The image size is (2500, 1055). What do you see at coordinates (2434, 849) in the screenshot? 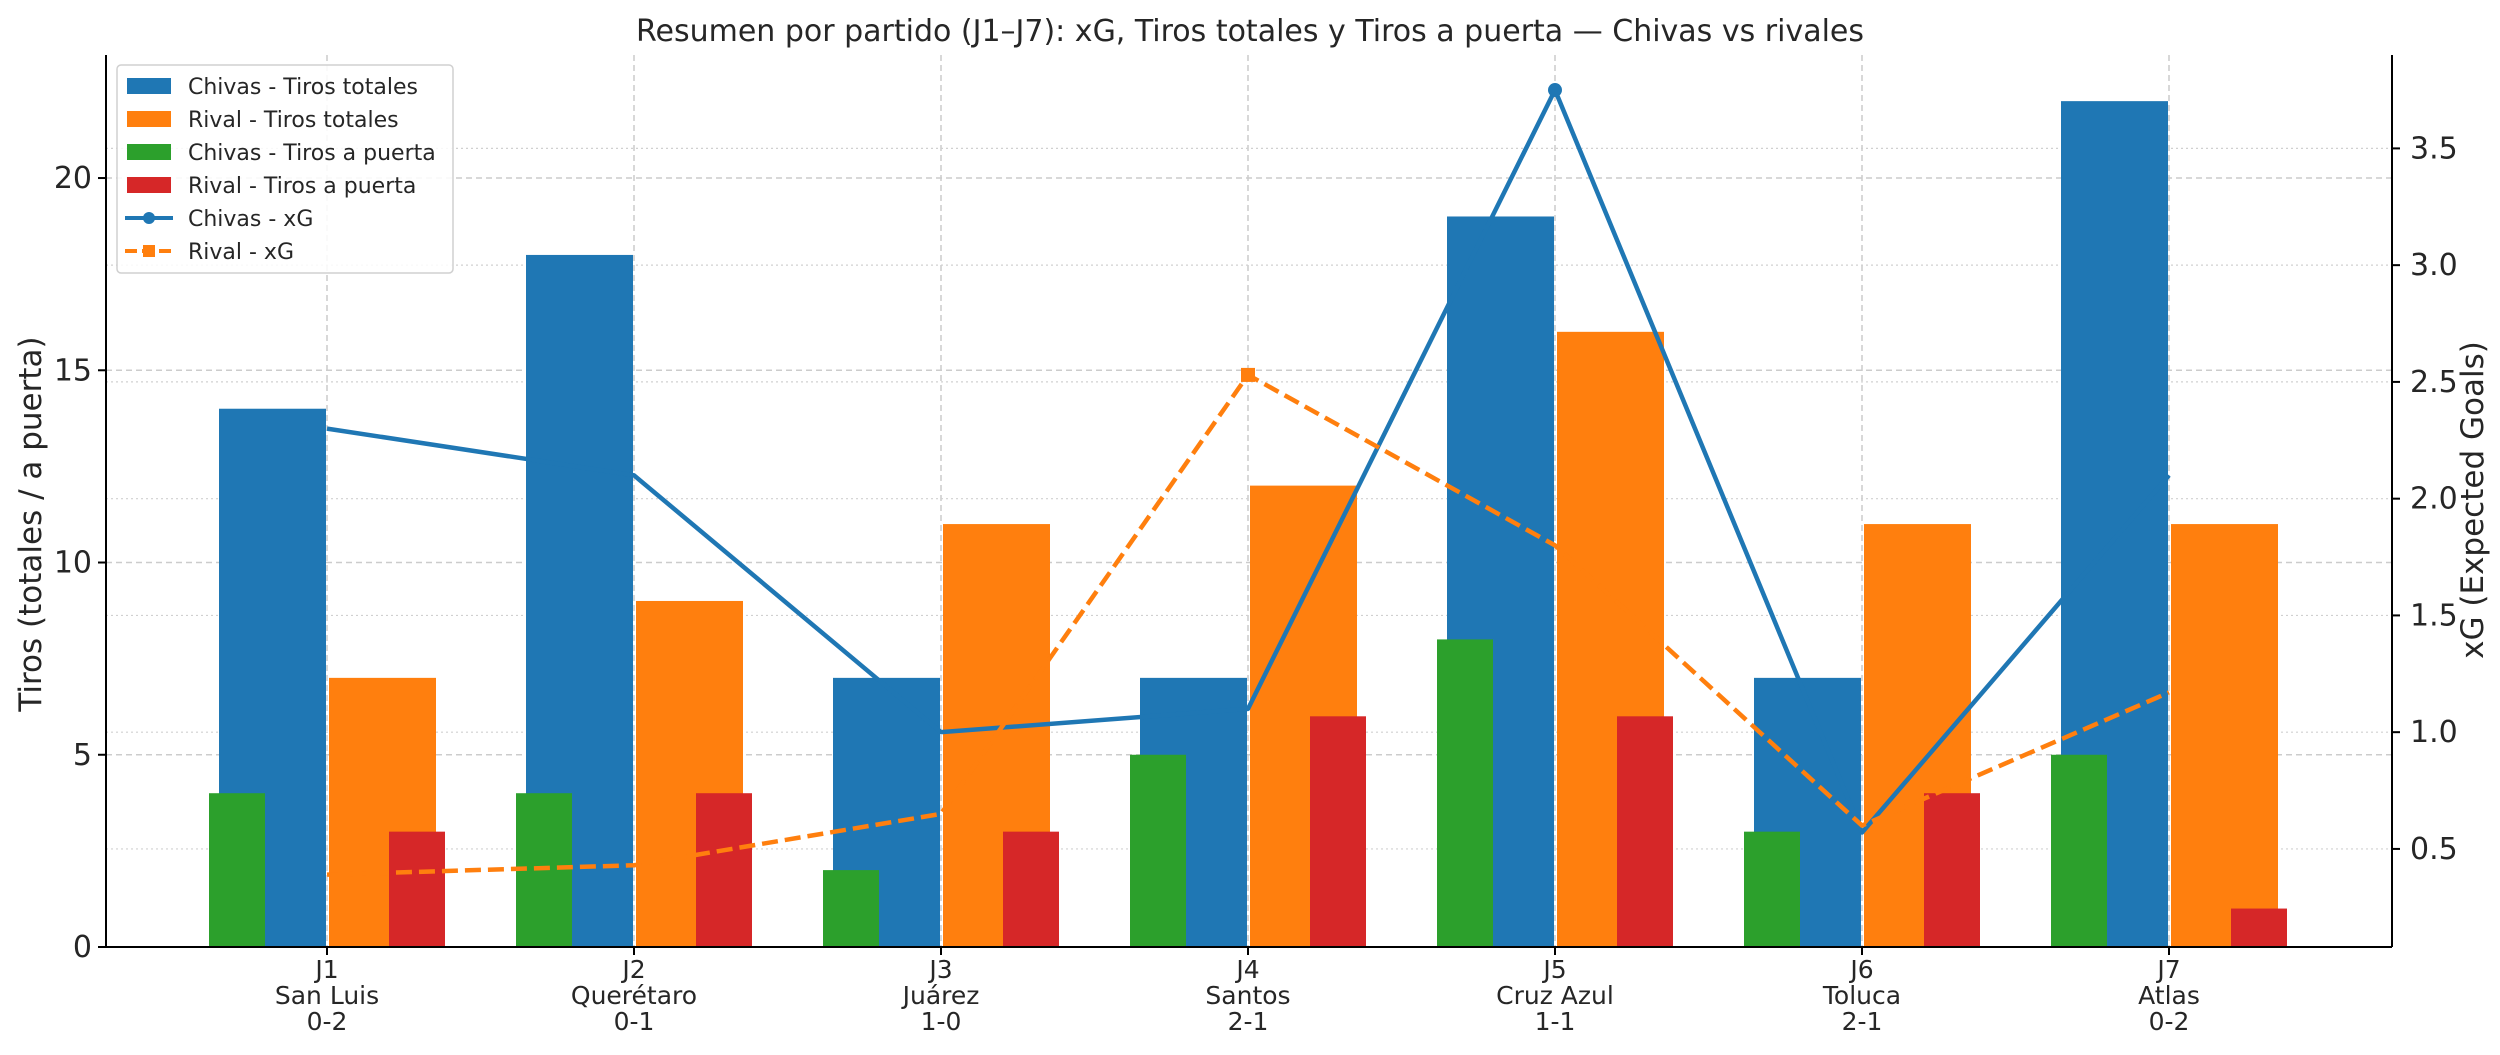
I see `y-tick-label-right: 0.5` at bounding box center [2434, 849].